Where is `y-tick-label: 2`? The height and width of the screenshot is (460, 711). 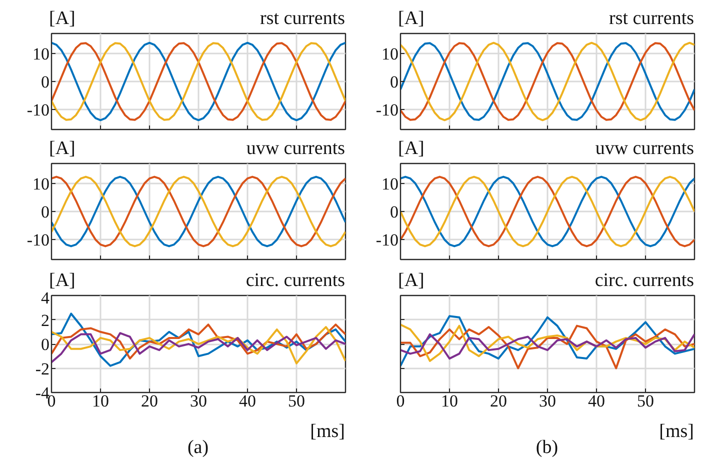 y-tick-label: 2 is located at coordinates (45, 320).